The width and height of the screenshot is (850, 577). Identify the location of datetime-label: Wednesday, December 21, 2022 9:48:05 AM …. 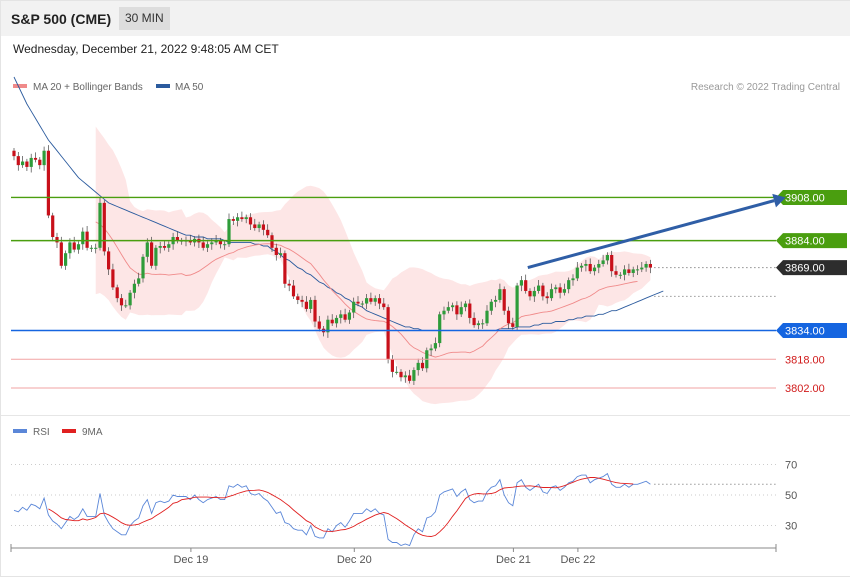
(146, 49).